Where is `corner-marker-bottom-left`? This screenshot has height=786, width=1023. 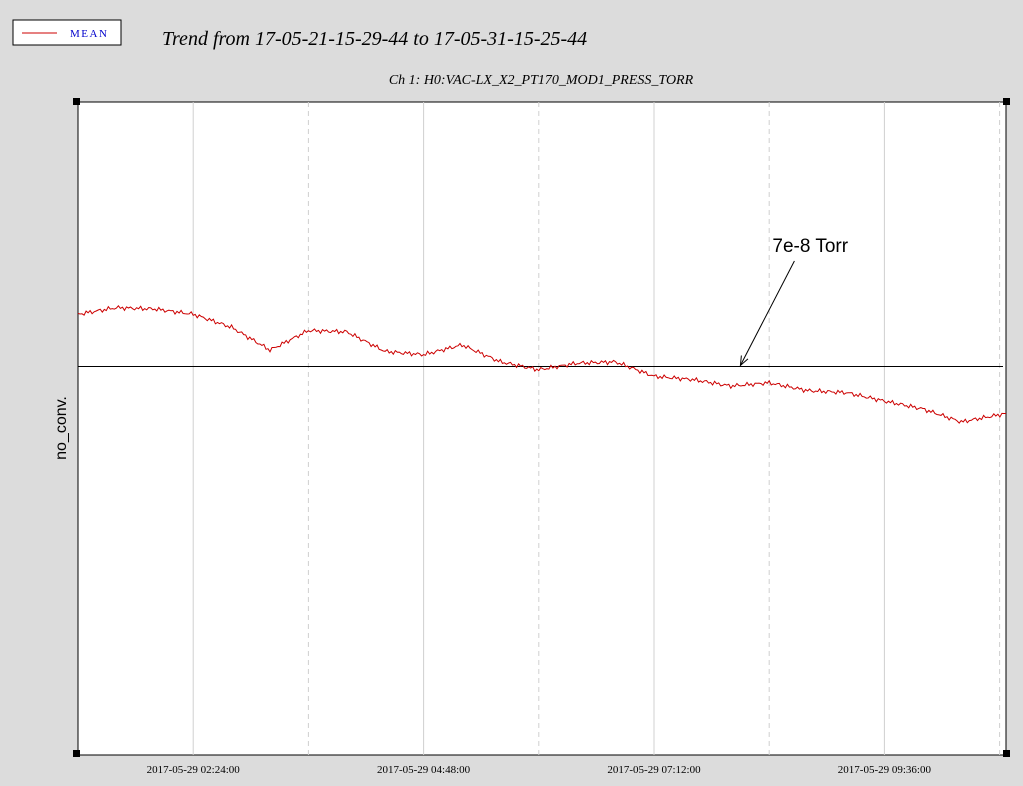
corner-marker-bottom-left is located at coordinates (76, 753).